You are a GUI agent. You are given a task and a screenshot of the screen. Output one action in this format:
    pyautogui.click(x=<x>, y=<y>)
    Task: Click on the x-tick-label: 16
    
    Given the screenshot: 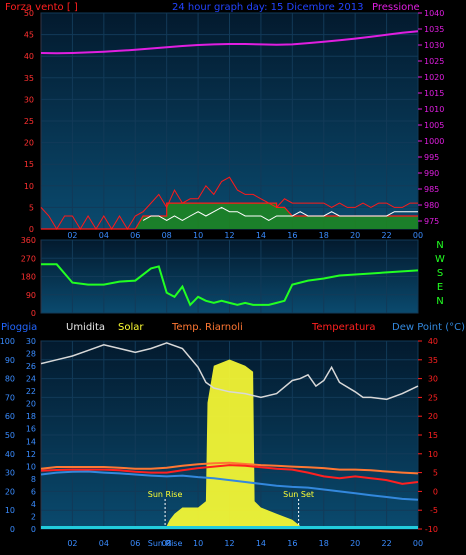 What is the action you would take?
    pyautogui.click(x=292, y=543)
    